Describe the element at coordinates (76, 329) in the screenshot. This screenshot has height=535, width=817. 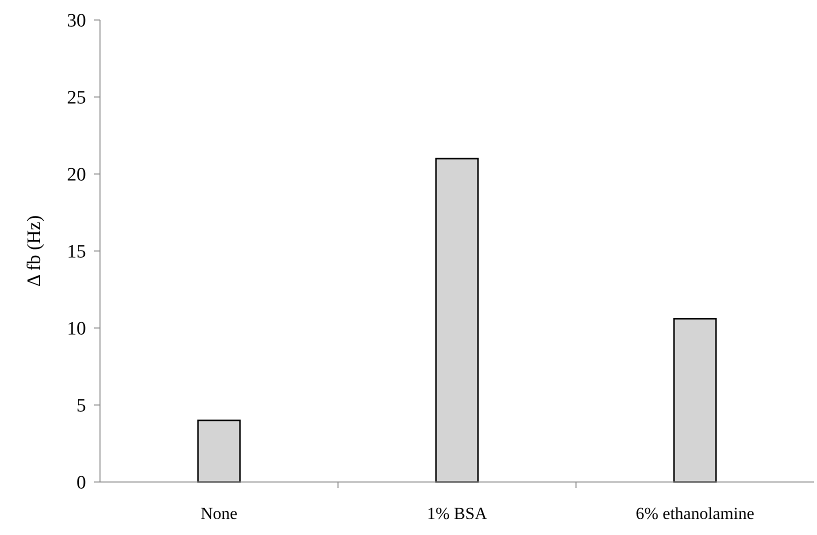
I see `y-tick-label: 10` at that location.